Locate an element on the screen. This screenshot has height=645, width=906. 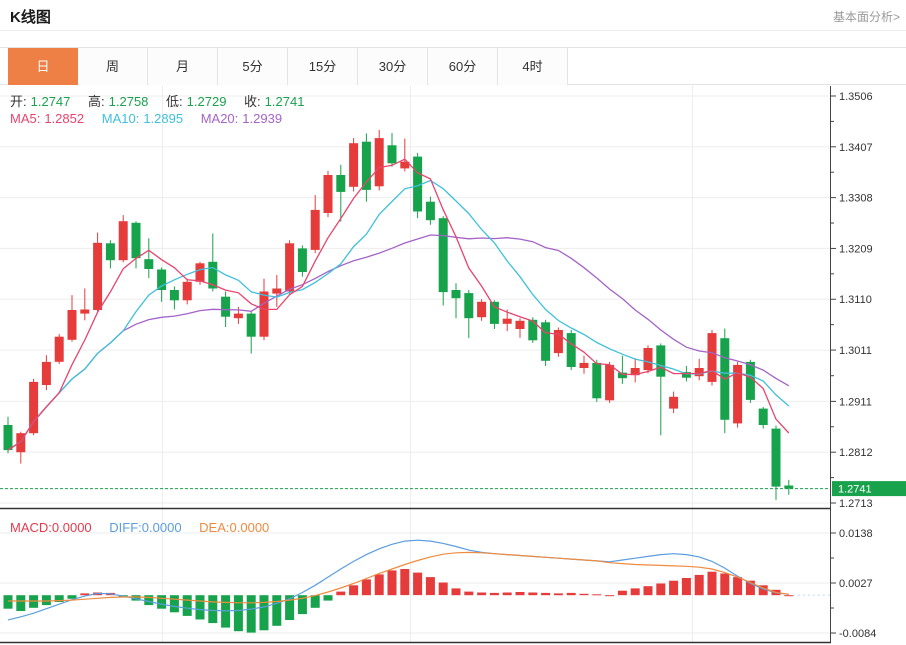
tab-15分: 15分 is located at coordinates (323, 66).